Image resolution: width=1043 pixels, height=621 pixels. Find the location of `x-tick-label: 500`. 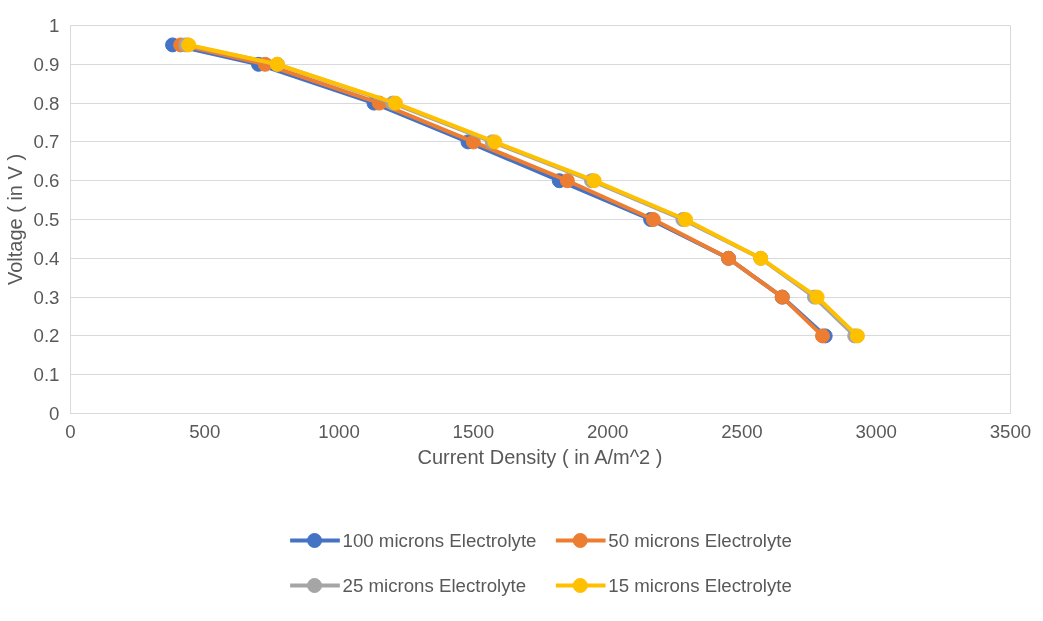

x-tick-label: 500 is located at coordinates (205, 431).